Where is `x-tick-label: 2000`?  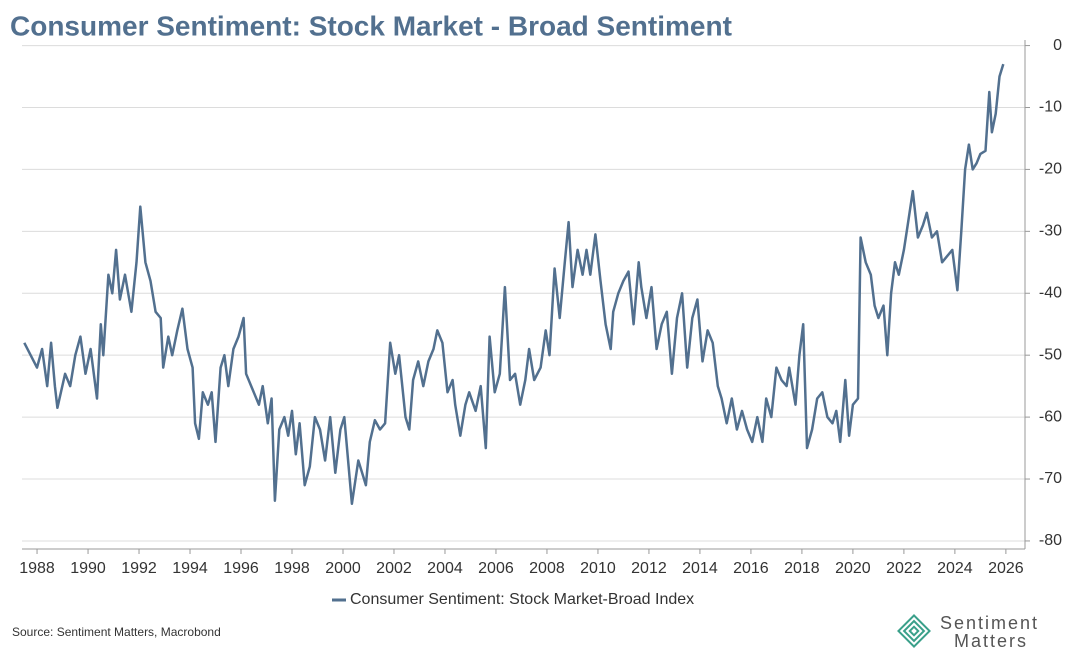 x-tick-label: 2000 is located at coordinates (343, 568).